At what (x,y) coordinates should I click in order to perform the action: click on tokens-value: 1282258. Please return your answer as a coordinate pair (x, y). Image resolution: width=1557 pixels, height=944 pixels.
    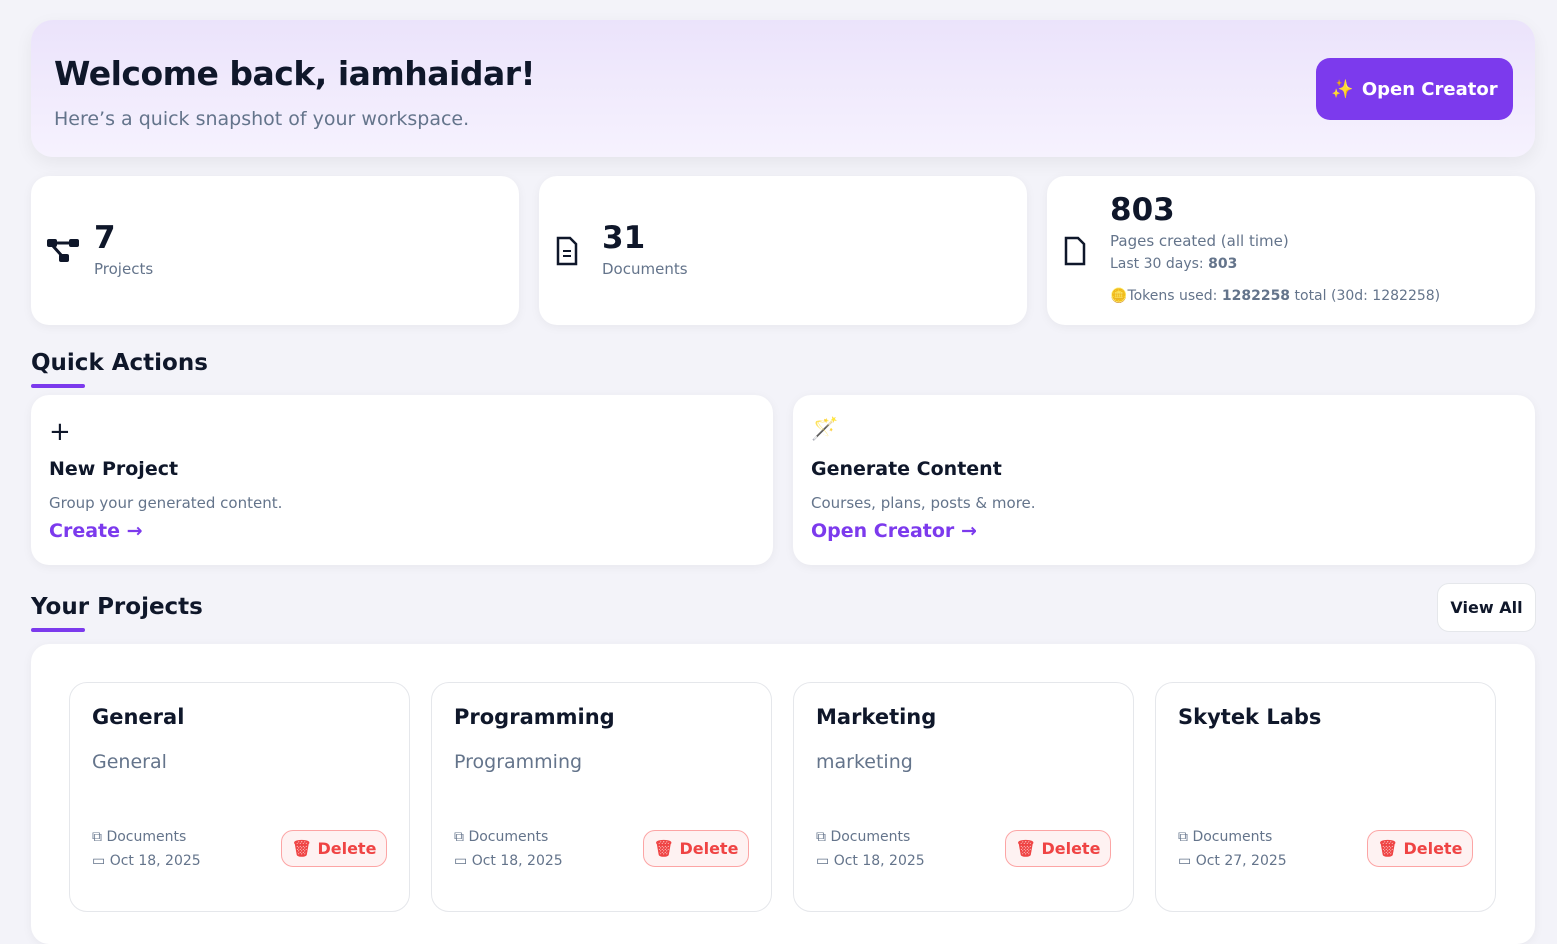
    Looking at the image, I should click on (1256, 296).